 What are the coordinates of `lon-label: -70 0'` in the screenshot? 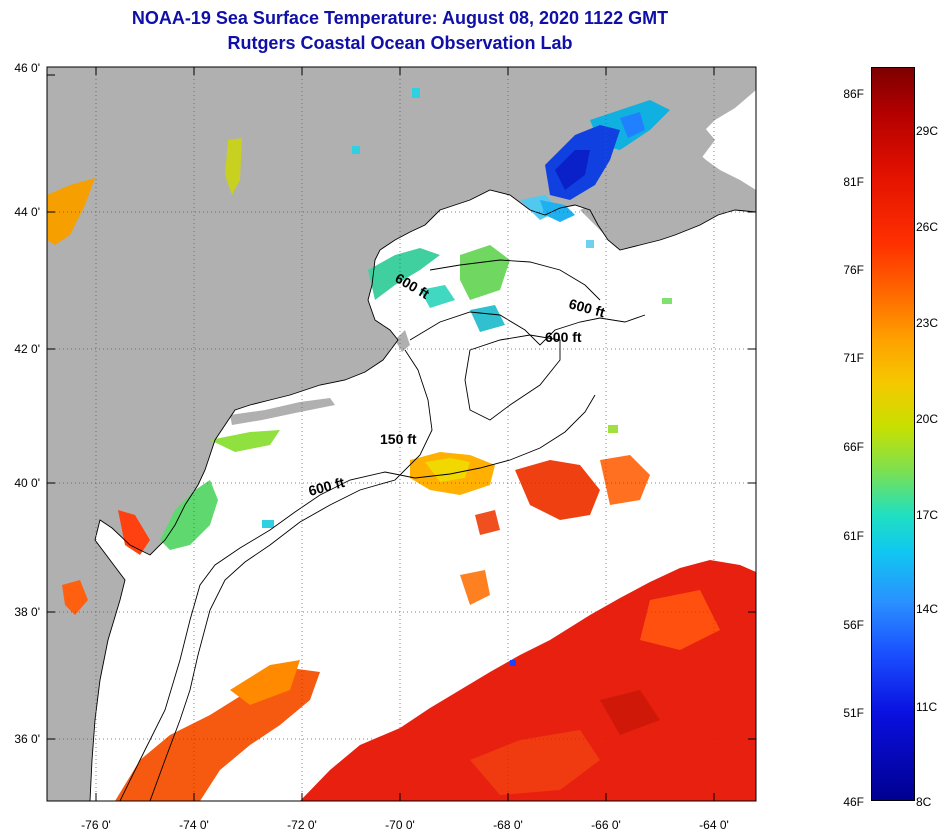 It's located at (400, 825).